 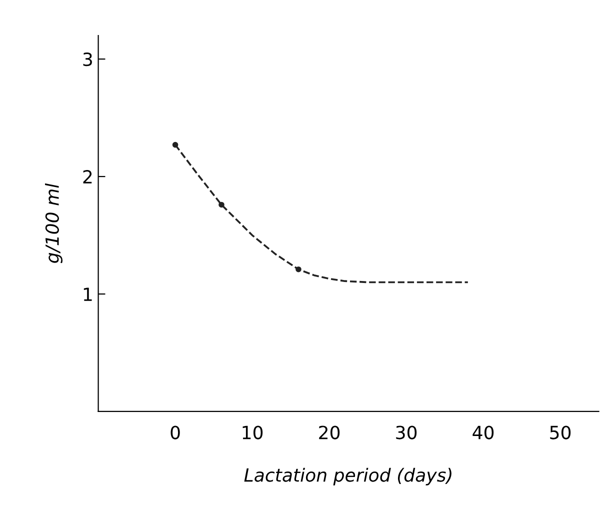 I want to click on x-tick-label: 10, so click(x=252, y=433).